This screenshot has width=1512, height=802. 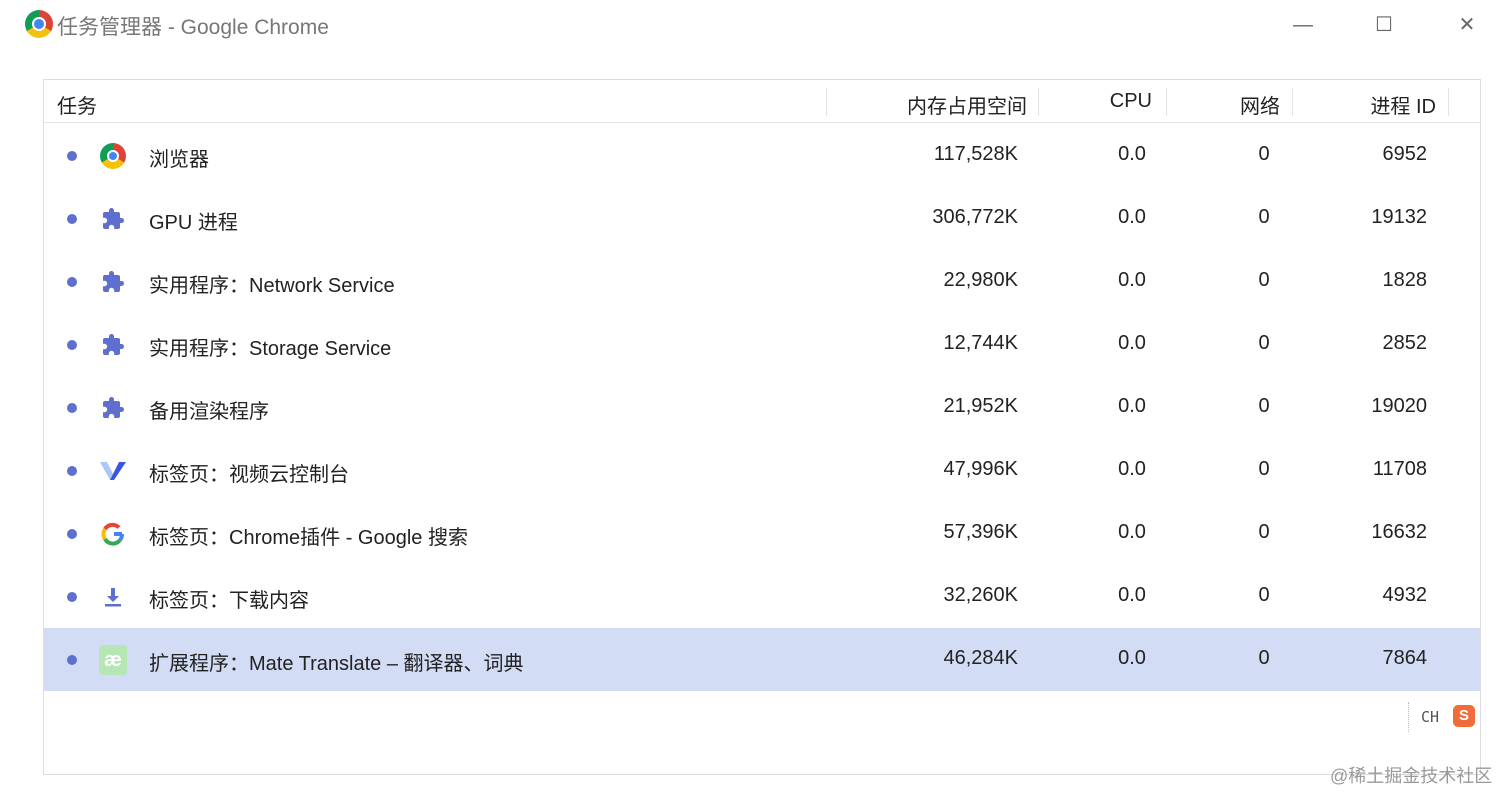 What do you see at coordinates (1399, 217) in the screenshot?
I see `pid-value: 19132` at bounding box center [1399, 217].